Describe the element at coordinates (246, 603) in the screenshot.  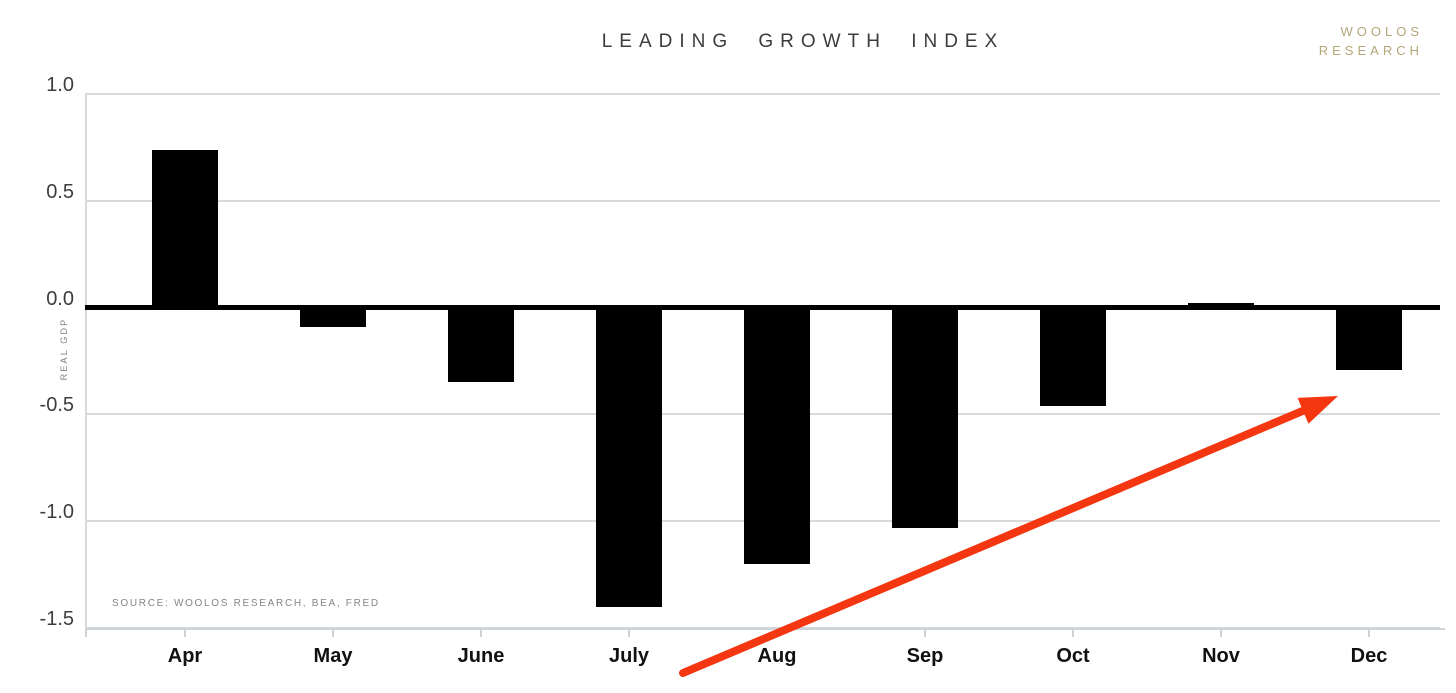
I see `source-note: SOURCE: WOOLOS RESEARCH, BEA, FRED` at that location.